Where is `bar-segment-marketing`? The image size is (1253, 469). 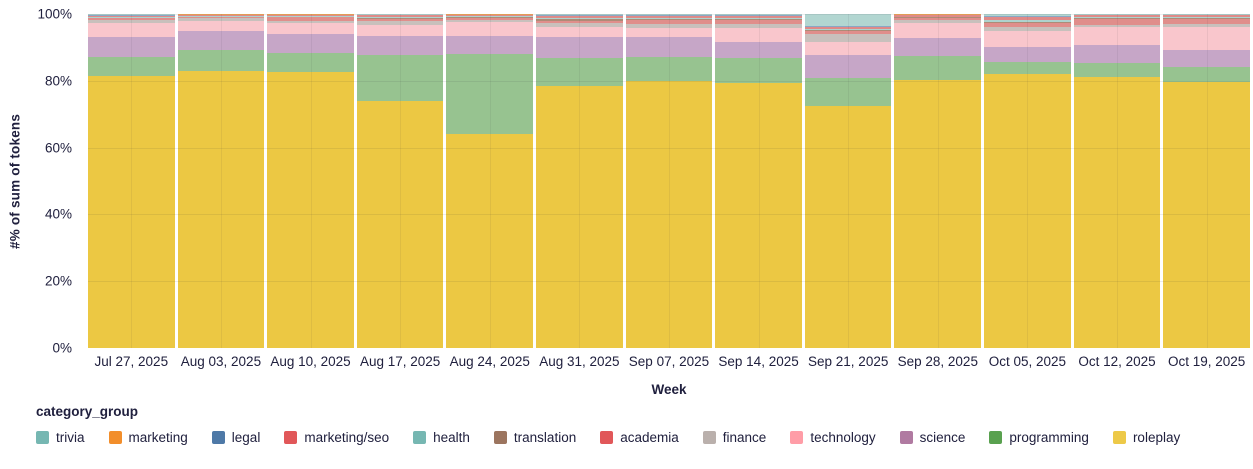
bar-segment-marketing is located at coordinates (1027, 16).